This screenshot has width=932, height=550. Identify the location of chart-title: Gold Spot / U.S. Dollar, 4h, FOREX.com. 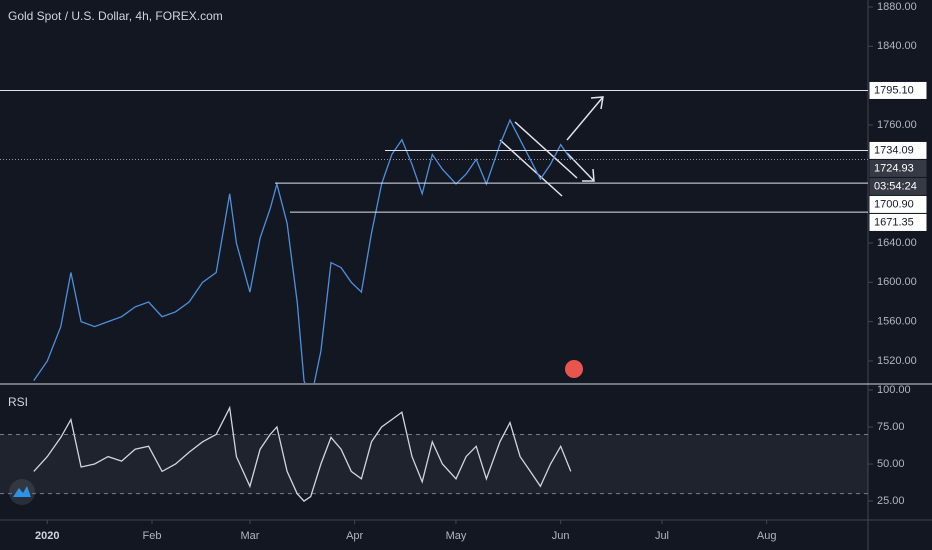
(115, 16).